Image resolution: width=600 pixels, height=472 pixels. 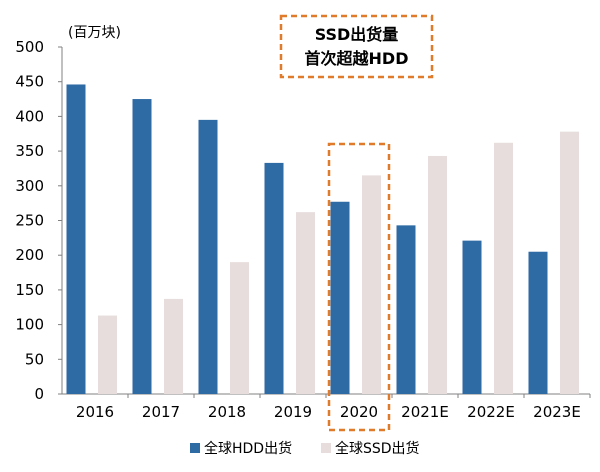 What do you see at coordinates (29, 221) in the screenshot?
I see `y-tick-label: 250` at bounding box center [29, 221].